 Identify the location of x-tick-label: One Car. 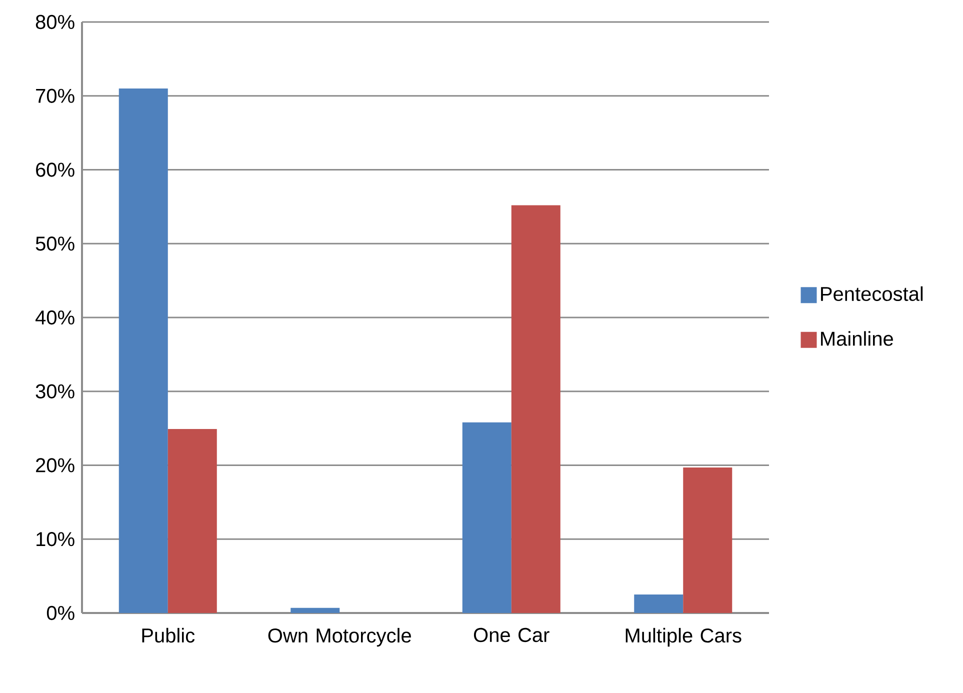
(512, 635).